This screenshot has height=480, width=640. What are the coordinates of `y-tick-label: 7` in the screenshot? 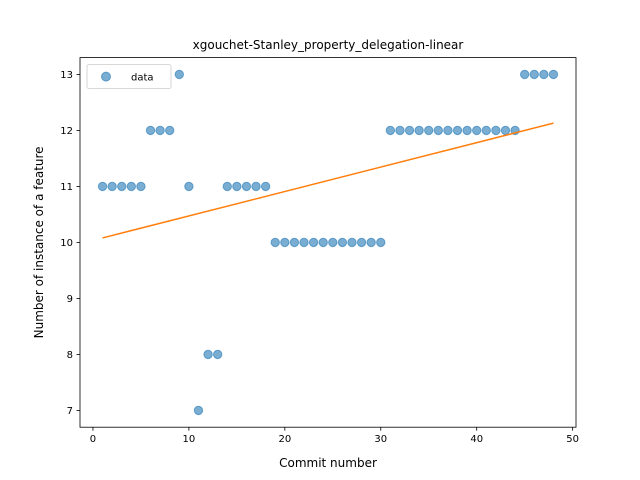 It's located at (70, 411).